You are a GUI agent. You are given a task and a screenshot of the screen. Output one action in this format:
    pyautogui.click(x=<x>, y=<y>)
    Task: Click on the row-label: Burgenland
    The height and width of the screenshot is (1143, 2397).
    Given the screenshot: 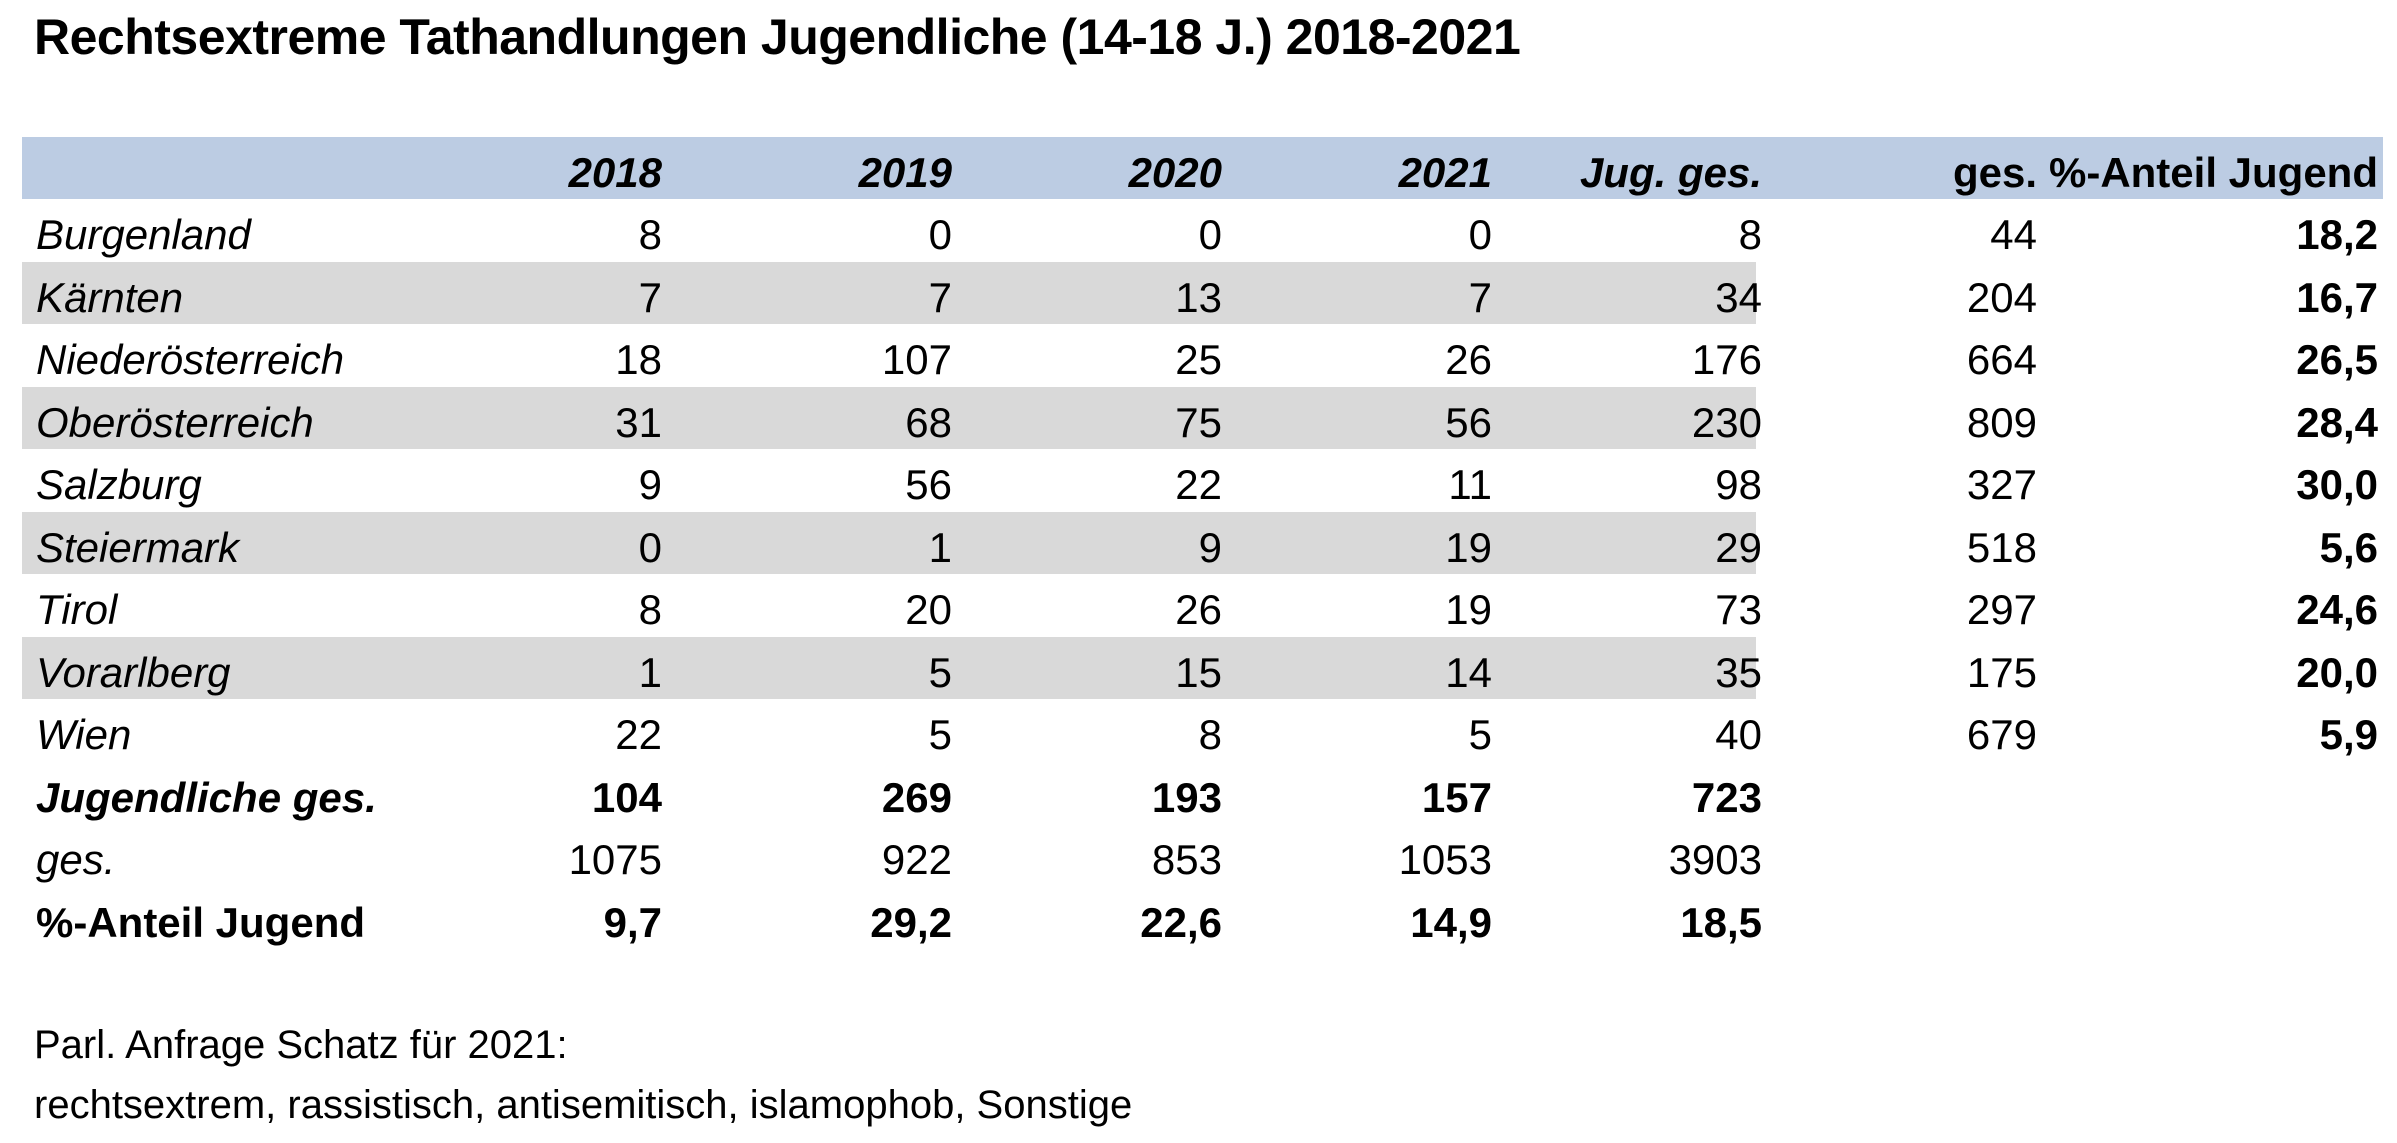 What is the action you would take?
    pyautogui.click(x=143, y=234)
    